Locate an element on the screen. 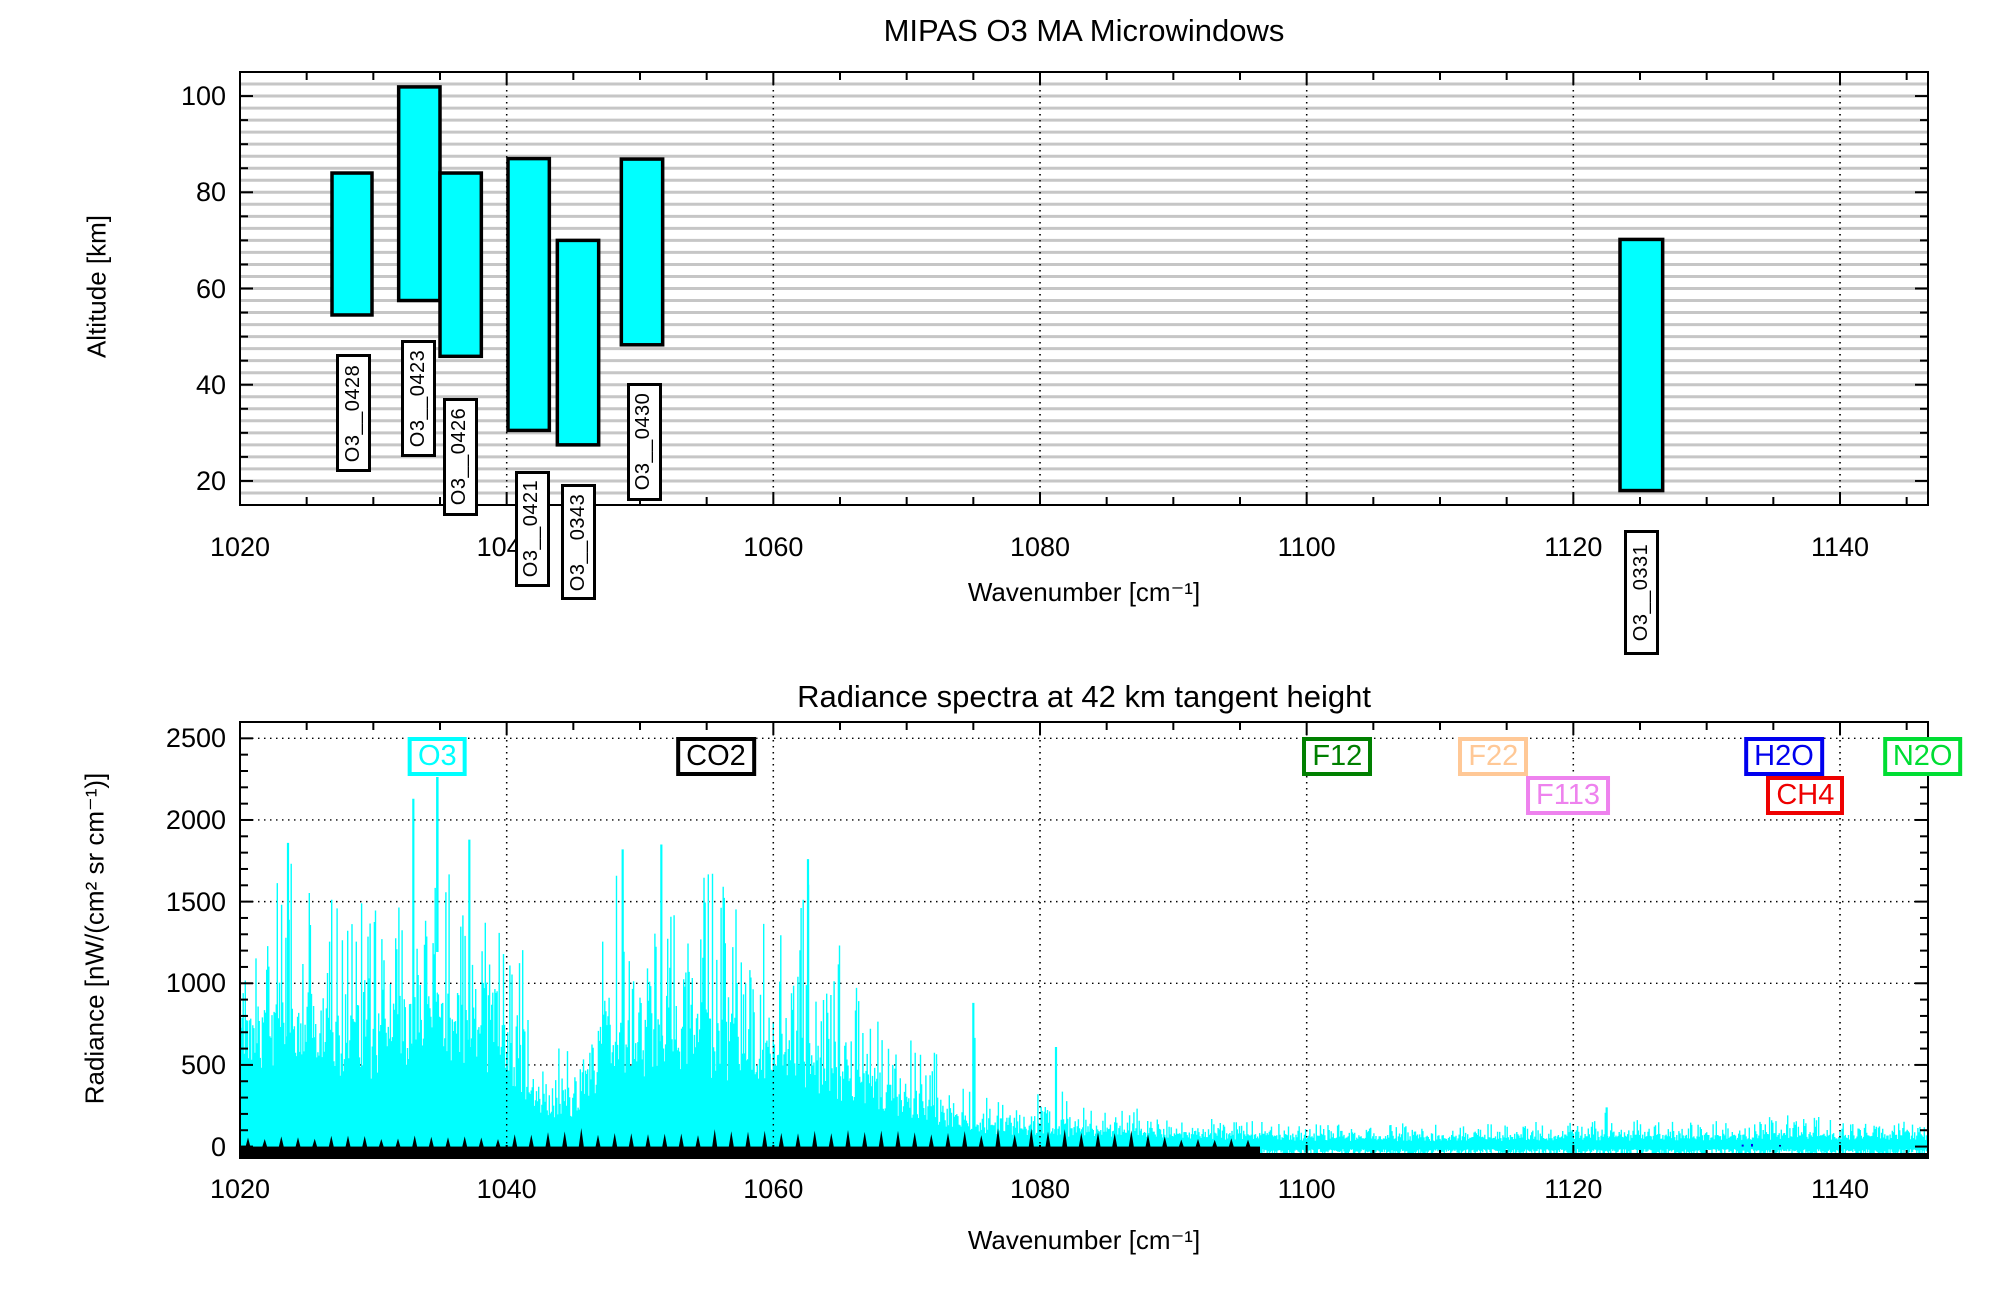 The width and height of the screenshot is (2000, 1300). microwindow-label-text: O3__0331 is located at coordinates (1640, 592).